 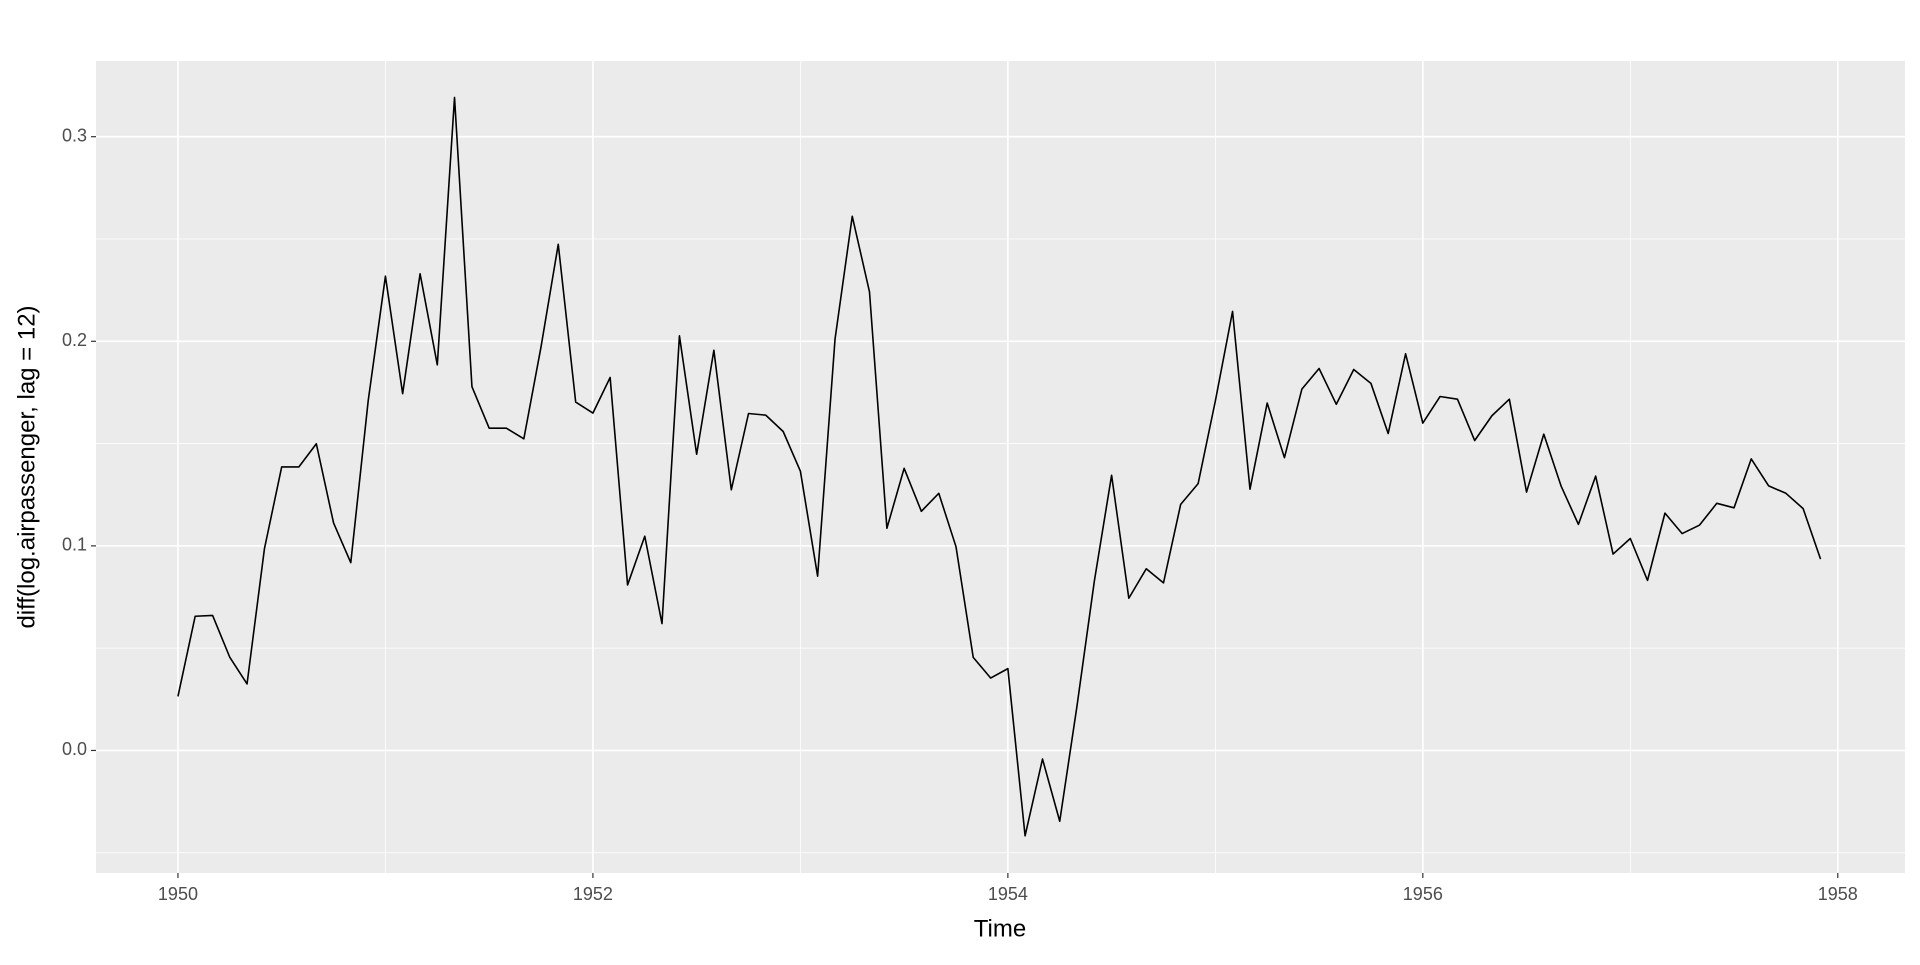 What do you see at coordinates (74, 135) in the screenshot?
I see `y-tick-label: 0.3` at bounding box center [74, 135].